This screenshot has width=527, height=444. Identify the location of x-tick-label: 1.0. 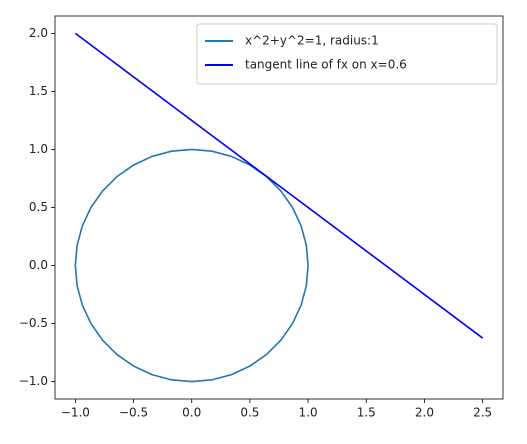
(308, 413).